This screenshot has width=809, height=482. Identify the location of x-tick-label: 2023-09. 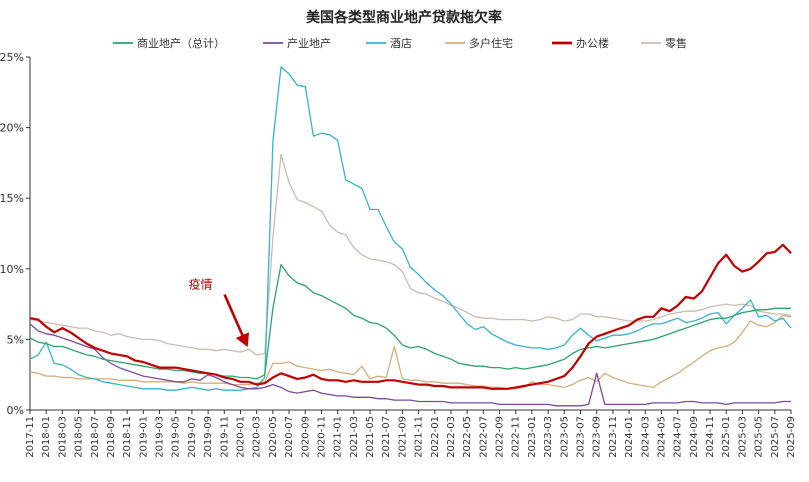
(597, 437).